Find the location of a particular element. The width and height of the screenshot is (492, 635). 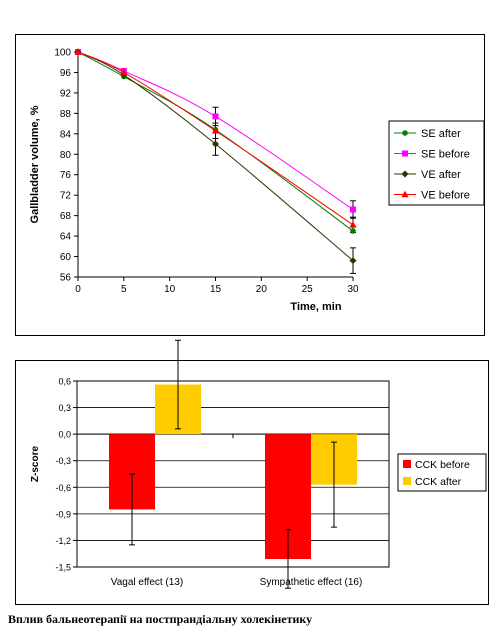

y-tick-label: 68 is located at coordinates (66, 216).